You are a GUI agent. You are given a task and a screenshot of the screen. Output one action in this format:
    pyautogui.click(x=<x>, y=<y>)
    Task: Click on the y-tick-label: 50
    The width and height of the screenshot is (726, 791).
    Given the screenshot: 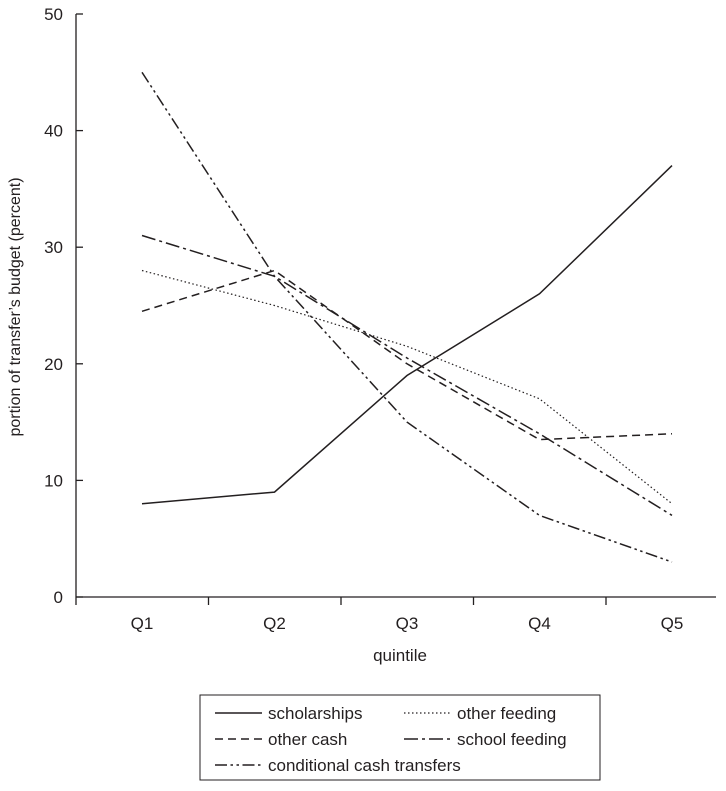 What is the action you would take?
    pyautogui.click(x=53, y=14)
    